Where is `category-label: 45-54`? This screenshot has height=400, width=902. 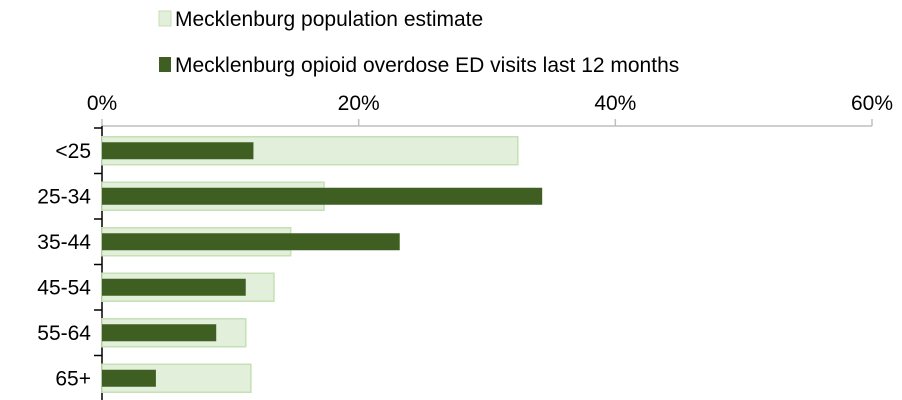 category-label: 45-54 is located at coordinates (64, 287).